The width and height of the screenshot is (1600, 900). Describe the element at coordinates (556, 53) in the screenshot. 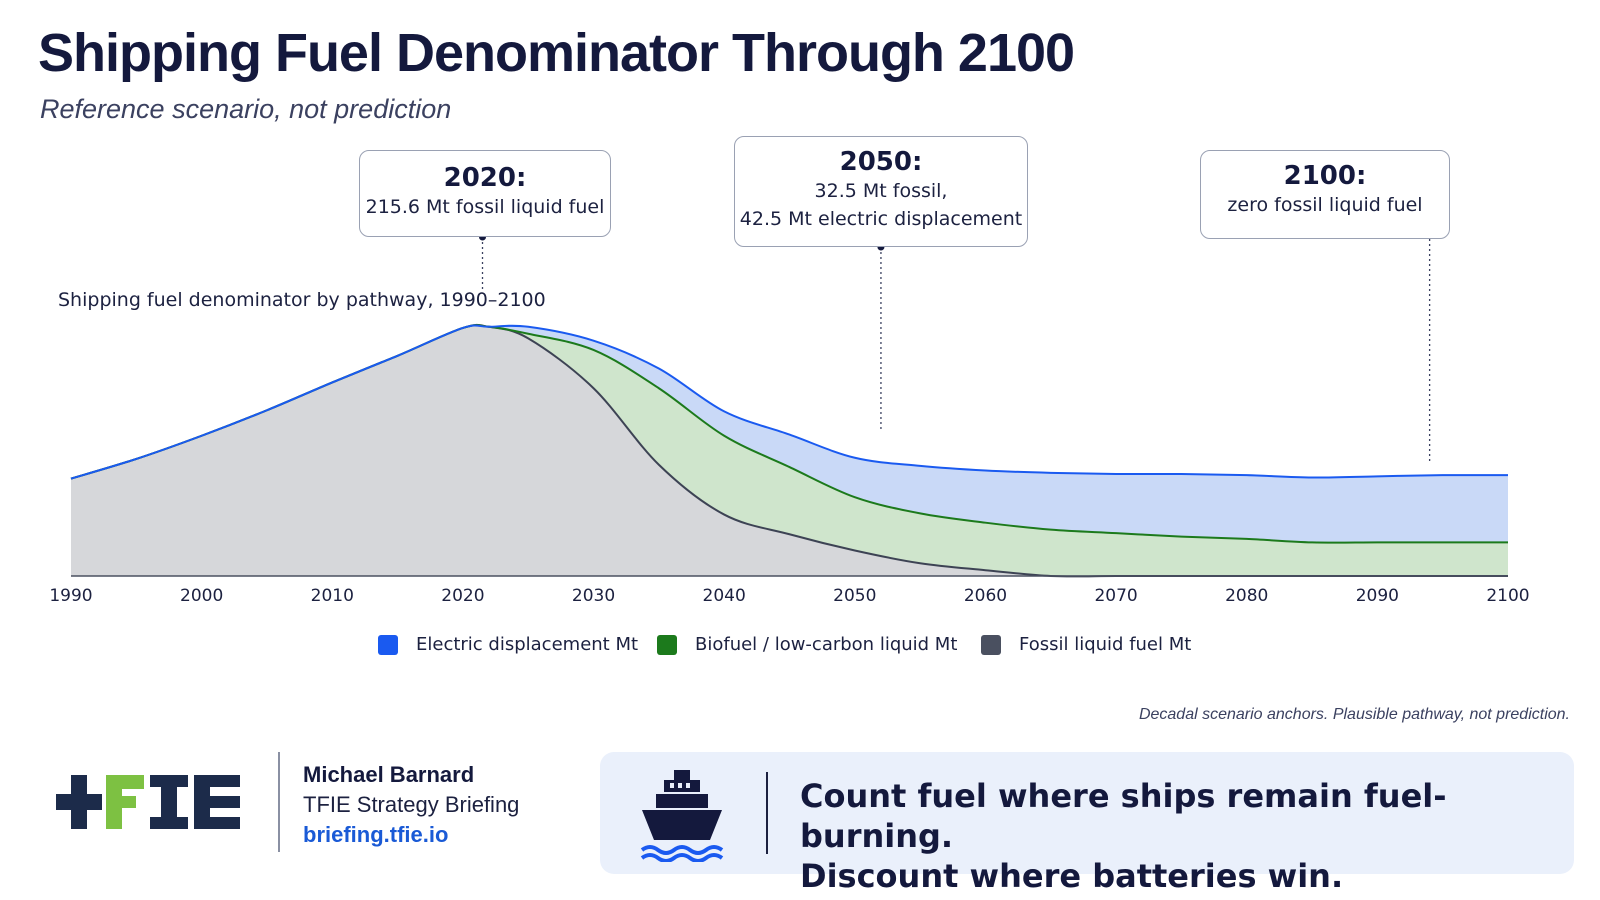

I see `page-title: Shipping Fuel Denominator Through 2100` at that location.